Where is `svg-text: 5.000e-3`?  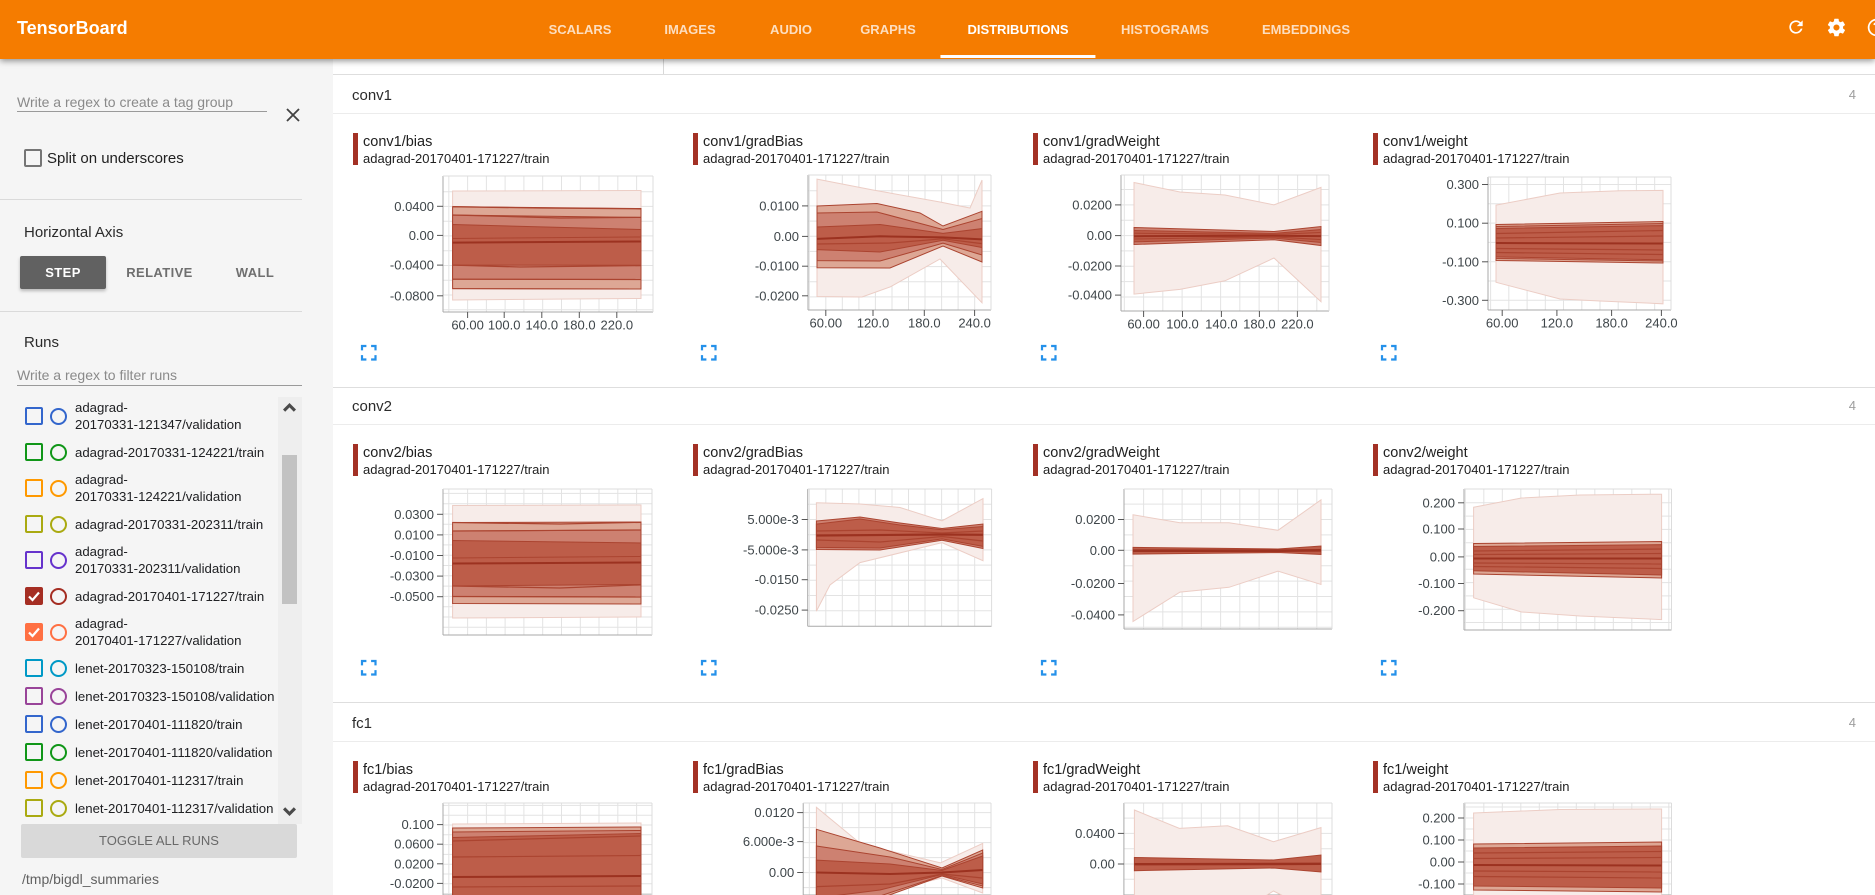
svg-text: 5.000e-3 is located at coordinates (772, 519).